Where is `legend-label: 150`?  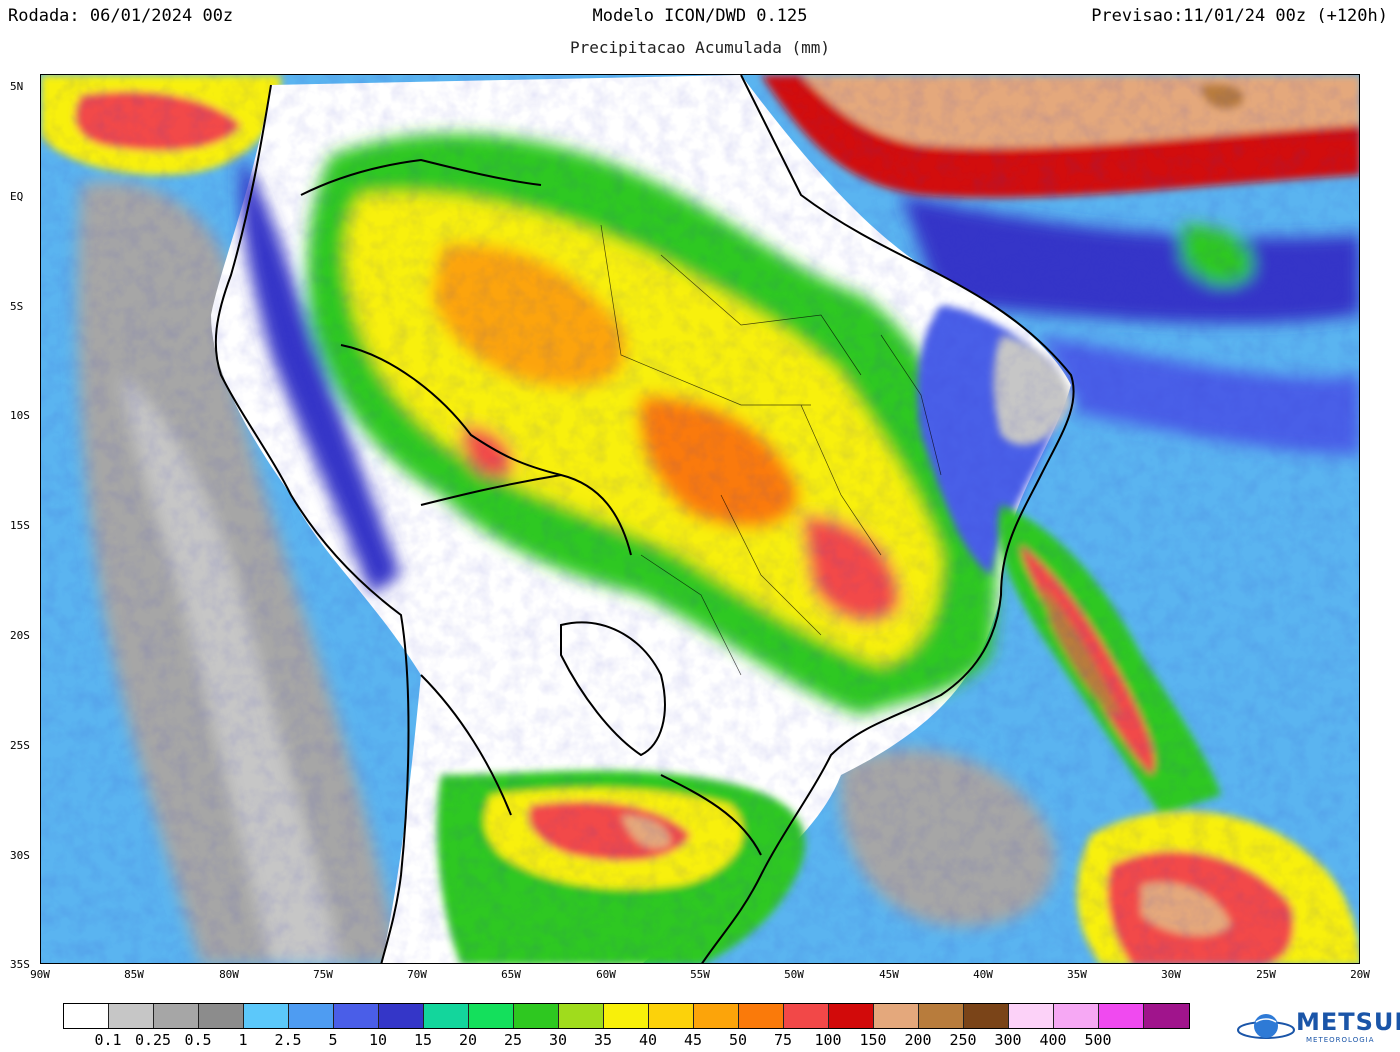 legend-label: 150 is located at coordinates (873, 1040).